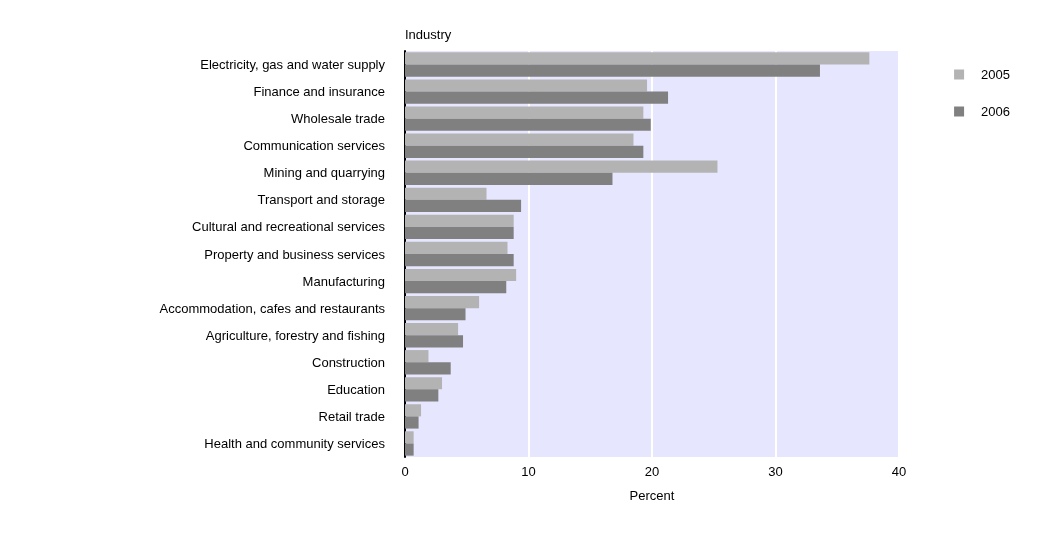  Describe the element at coordinates (652, 495) in the screenshot. I see `x-axis-title: Percent` at that location.